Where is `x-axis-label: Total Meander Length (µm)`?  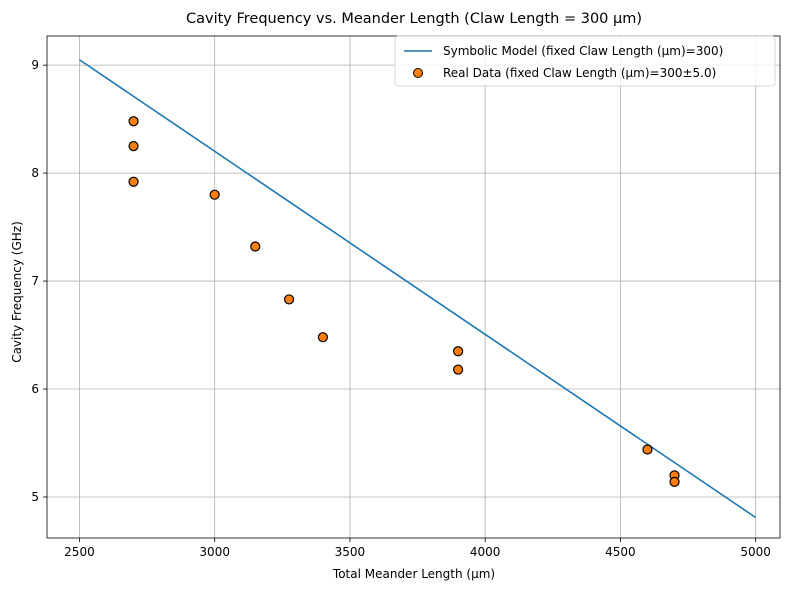 x-axis-label: Total Meander Length (µm) is located at coordinates (413, 574).